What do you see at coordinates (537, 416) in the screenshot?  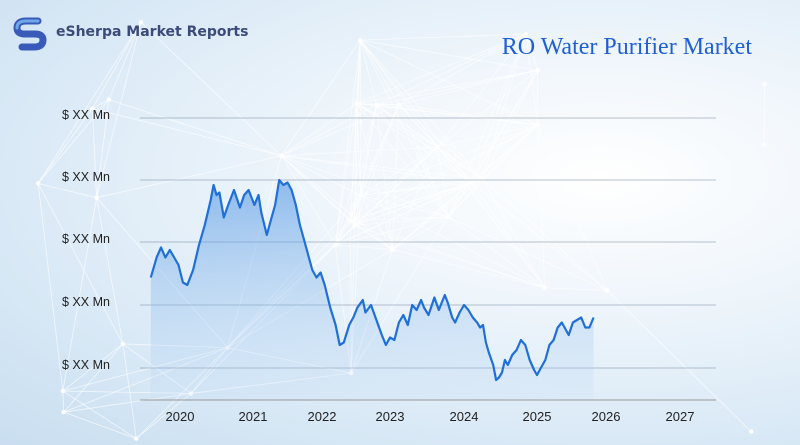 I see `x-tick-label: 2025` at bounding box center [537, 416].